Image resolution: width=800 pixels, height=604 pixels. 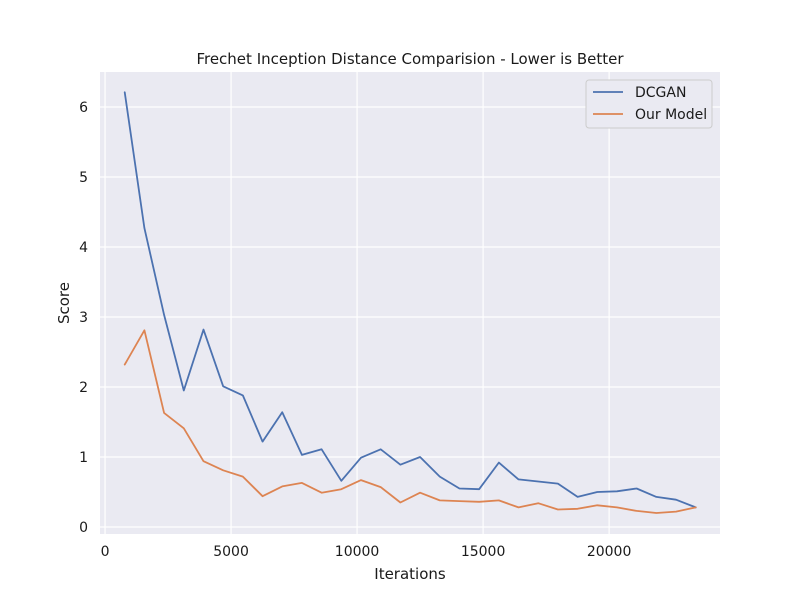 I want to click on x-axis-label: Iterations, so click(x=410, y=574).